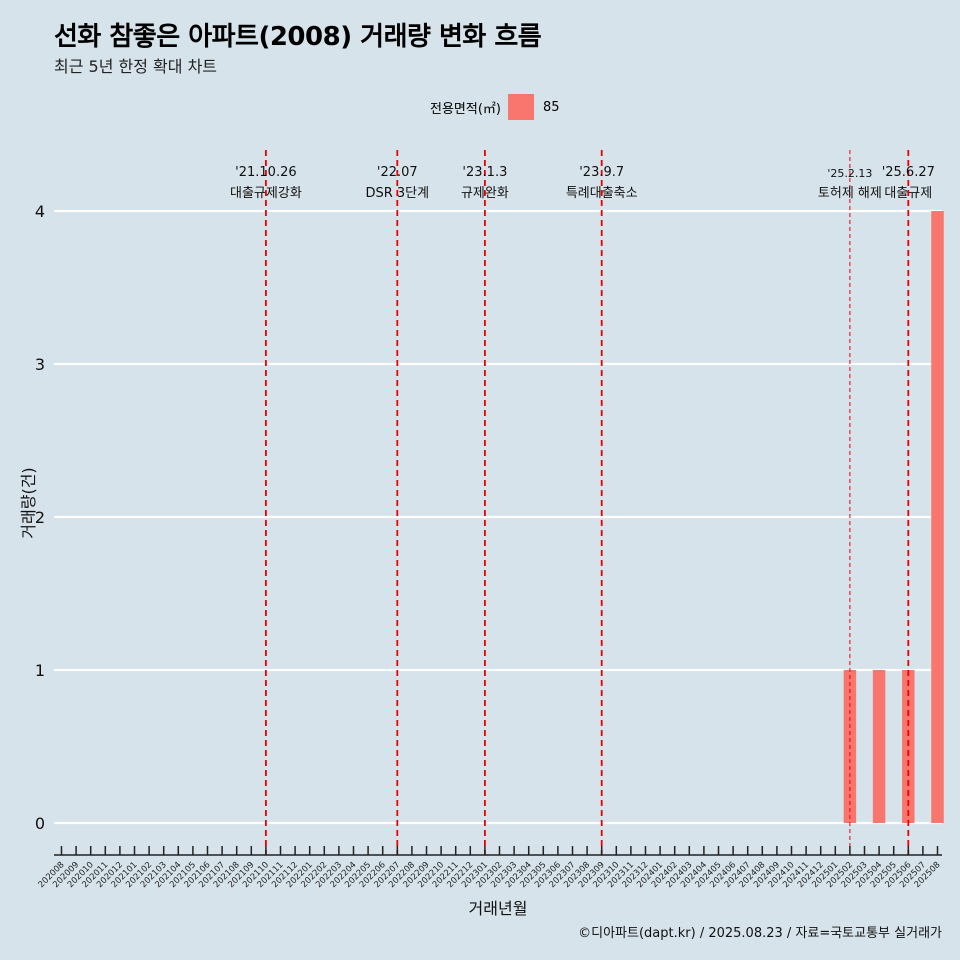 Image resolution: width=960 pixels, height=960 pixels. Describe the element at coordinates (908, 193) in the screenshot. I see `event-label: 대출규제` at that location.